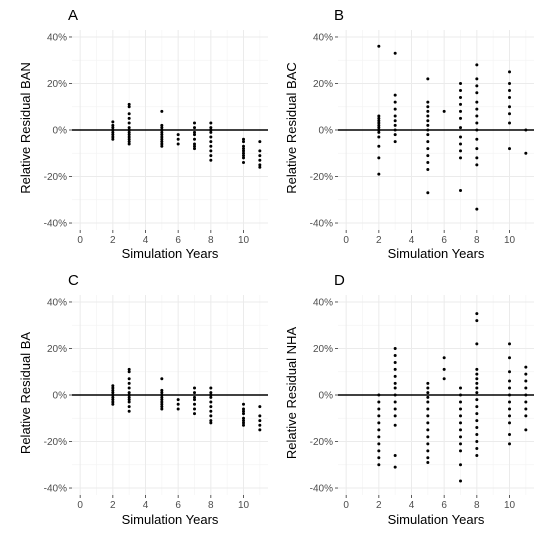  I want to click on x-tick-label: 8, so click(211, 240).